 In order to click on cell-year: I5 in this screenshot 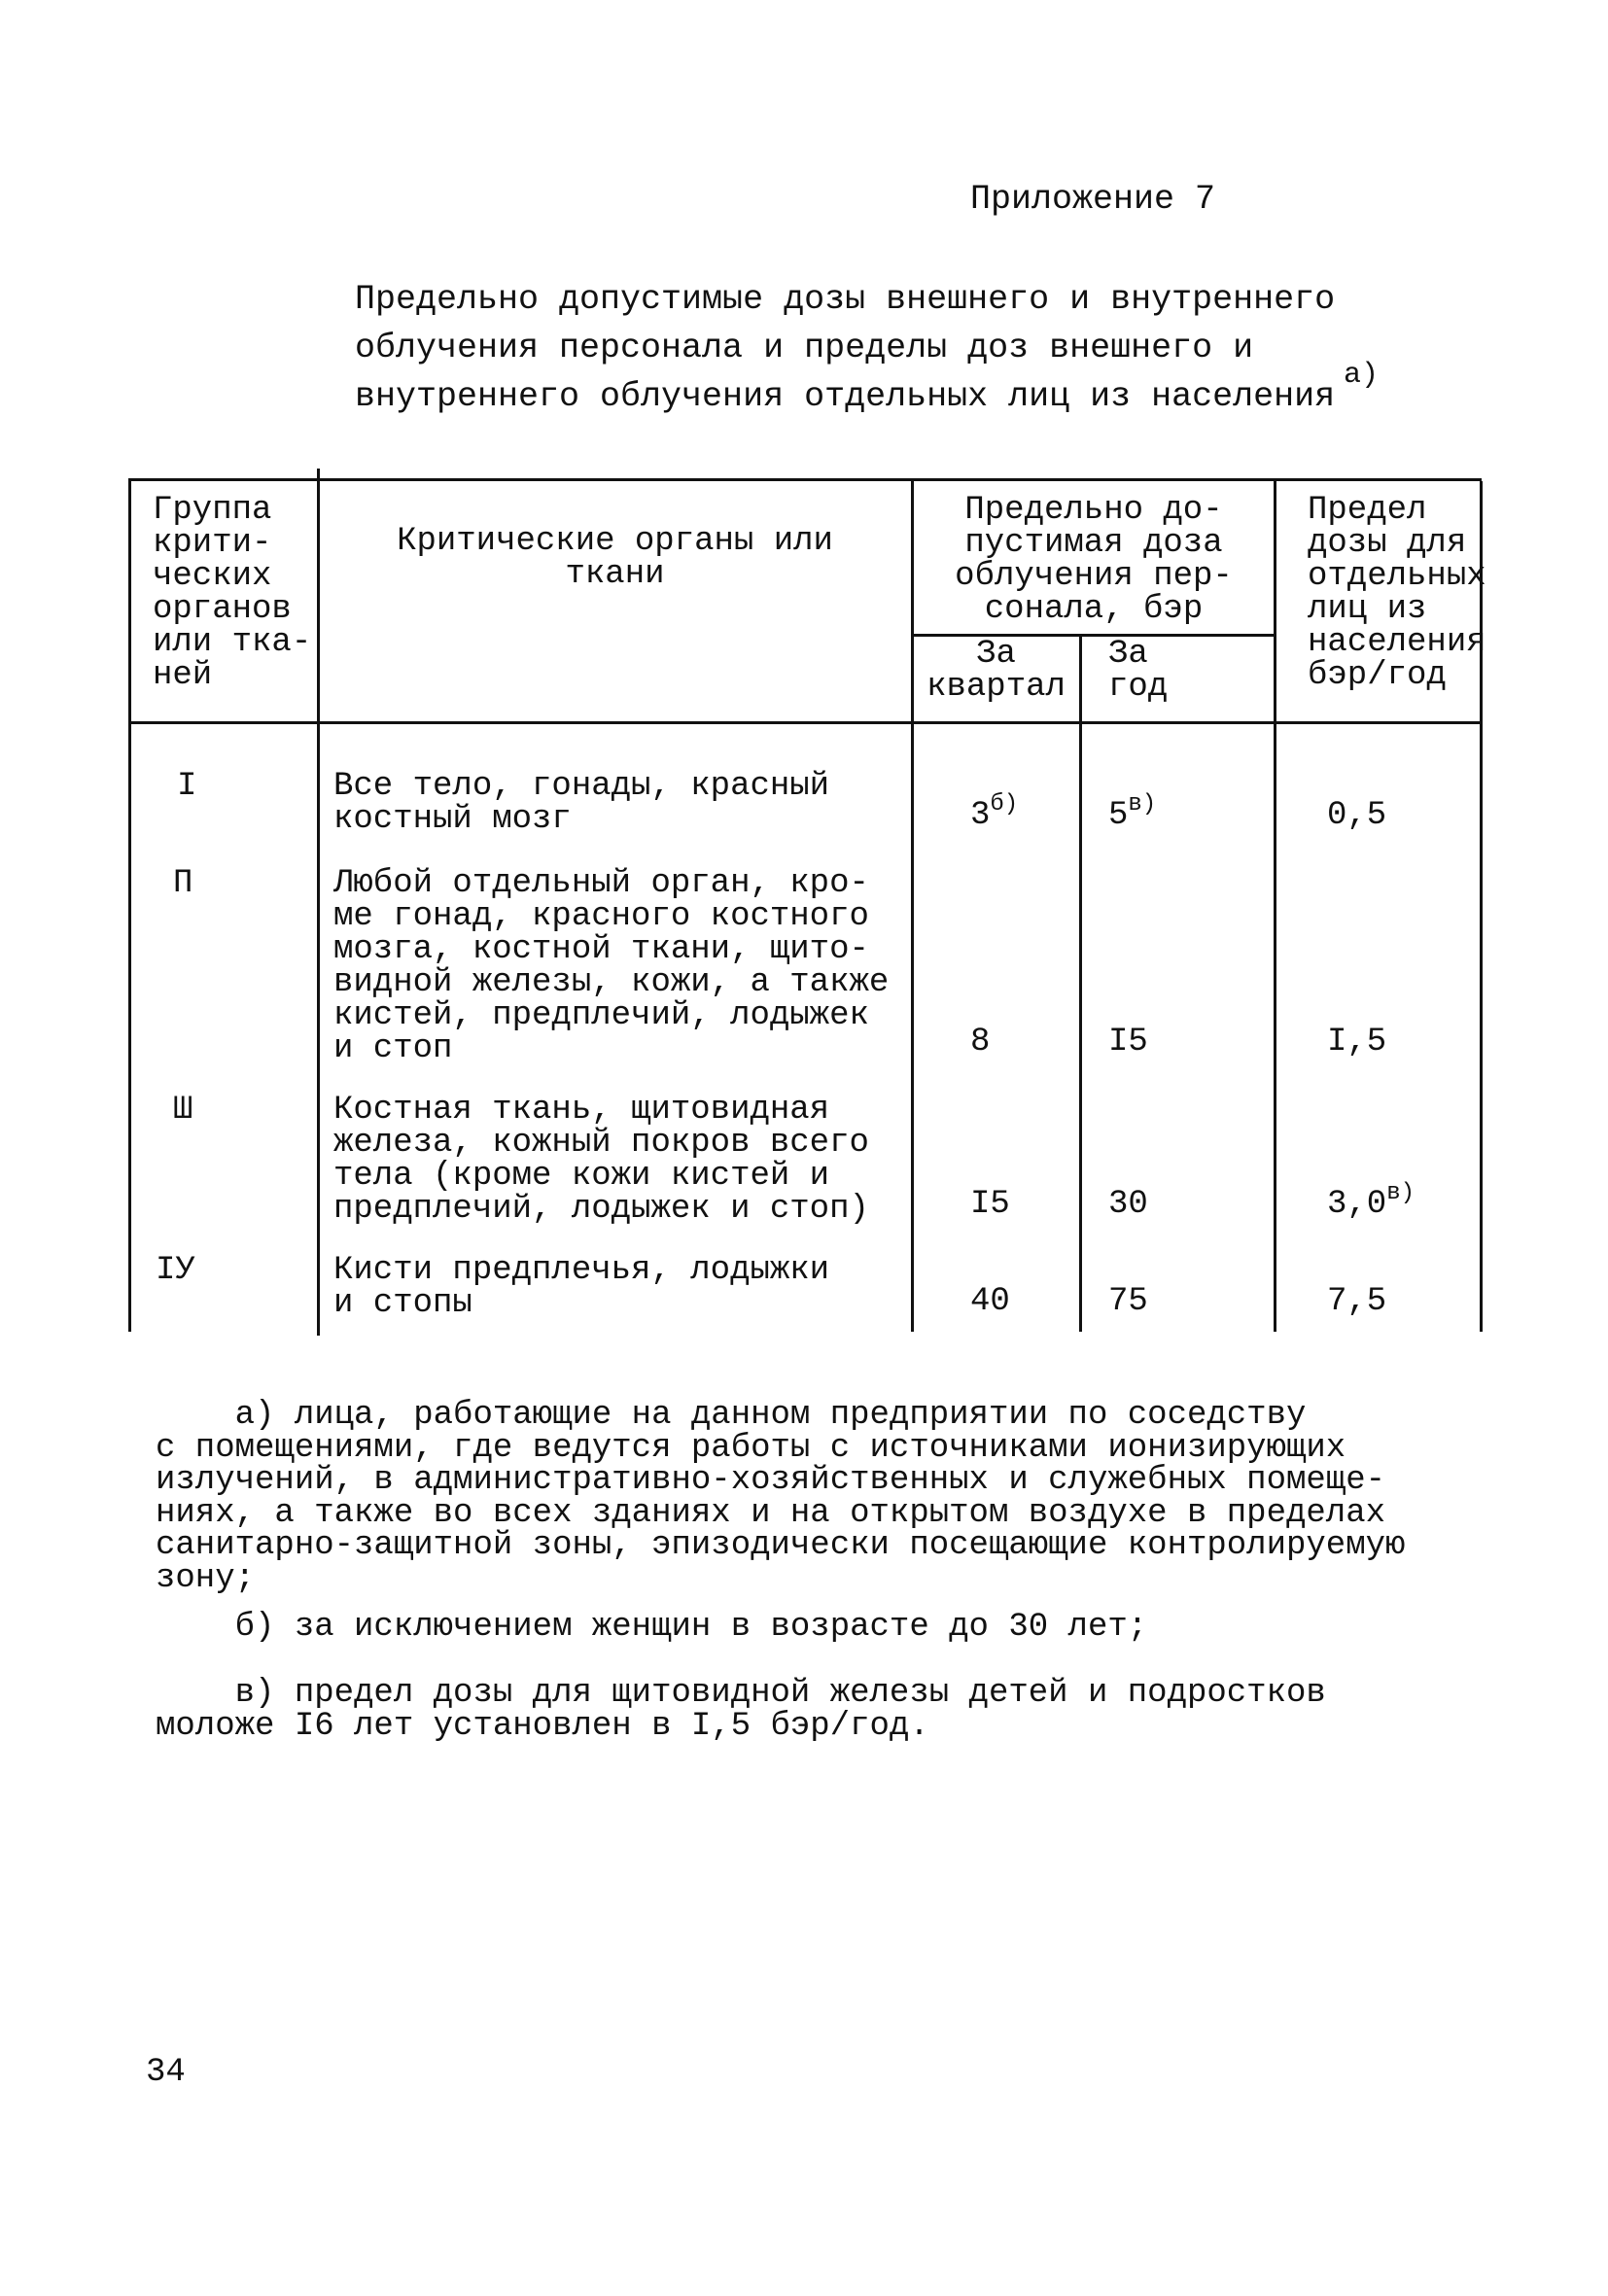, I will do `click(1128, 1042)`.